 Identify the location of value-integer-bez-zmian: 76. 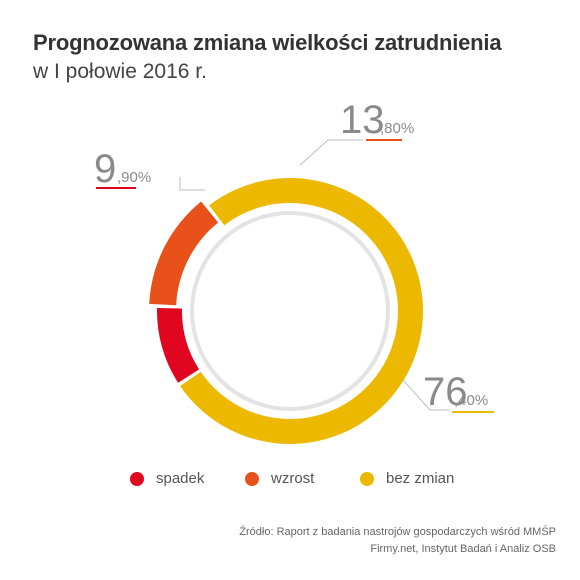
(445, 392).